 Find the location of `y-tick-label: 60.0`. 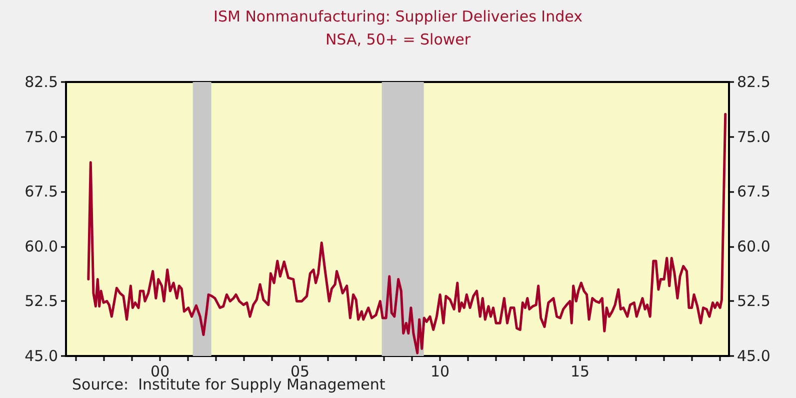

y-tick-label: 60.0 is located at coordinates (41, 246).